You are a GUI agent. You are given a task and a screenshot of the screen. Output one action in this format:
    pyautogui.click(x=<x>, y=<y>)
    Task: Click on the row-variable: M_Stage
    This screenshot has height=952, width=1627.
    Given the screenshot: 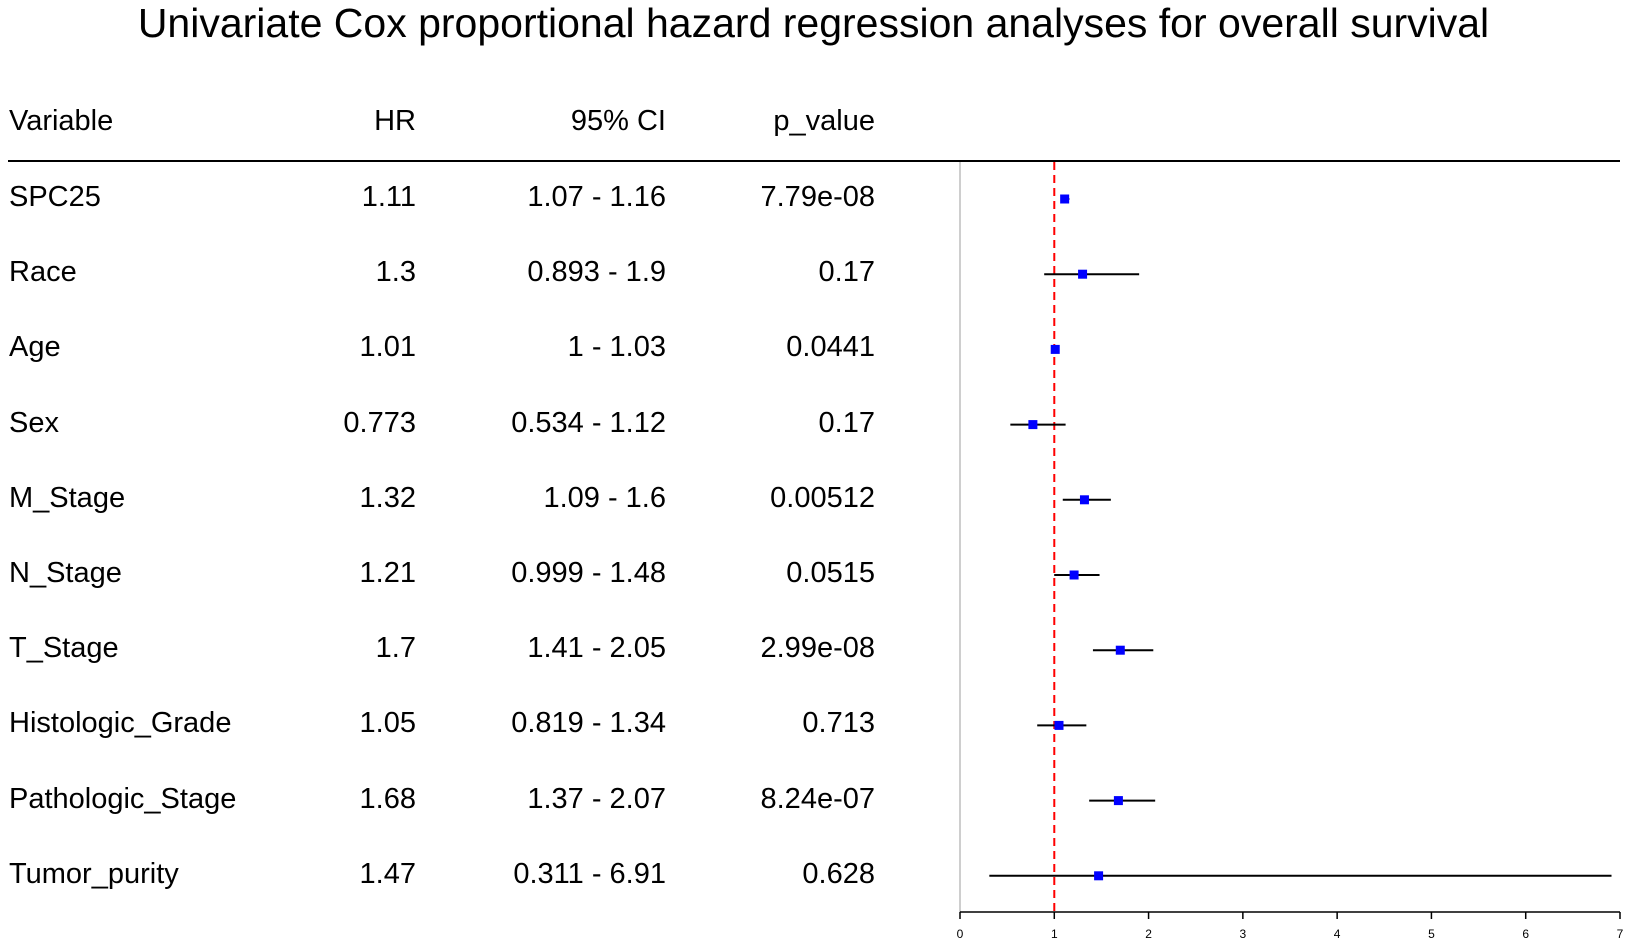 What is the action you would take?
    pyautogui.click(x=67, y=497)
    